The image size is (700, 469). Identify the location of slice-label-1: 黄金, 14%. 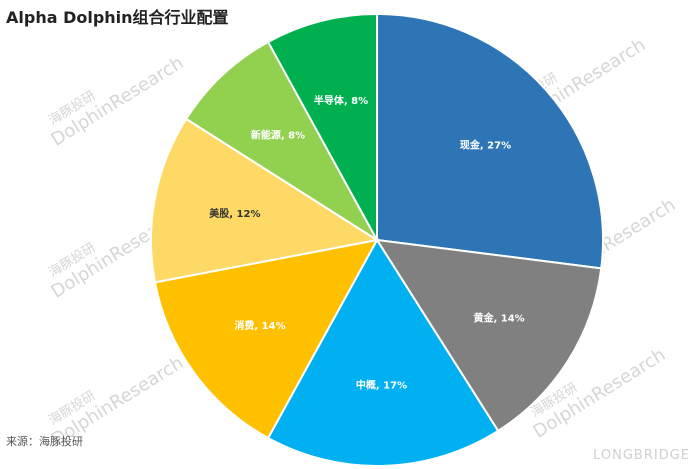
(498, 318).